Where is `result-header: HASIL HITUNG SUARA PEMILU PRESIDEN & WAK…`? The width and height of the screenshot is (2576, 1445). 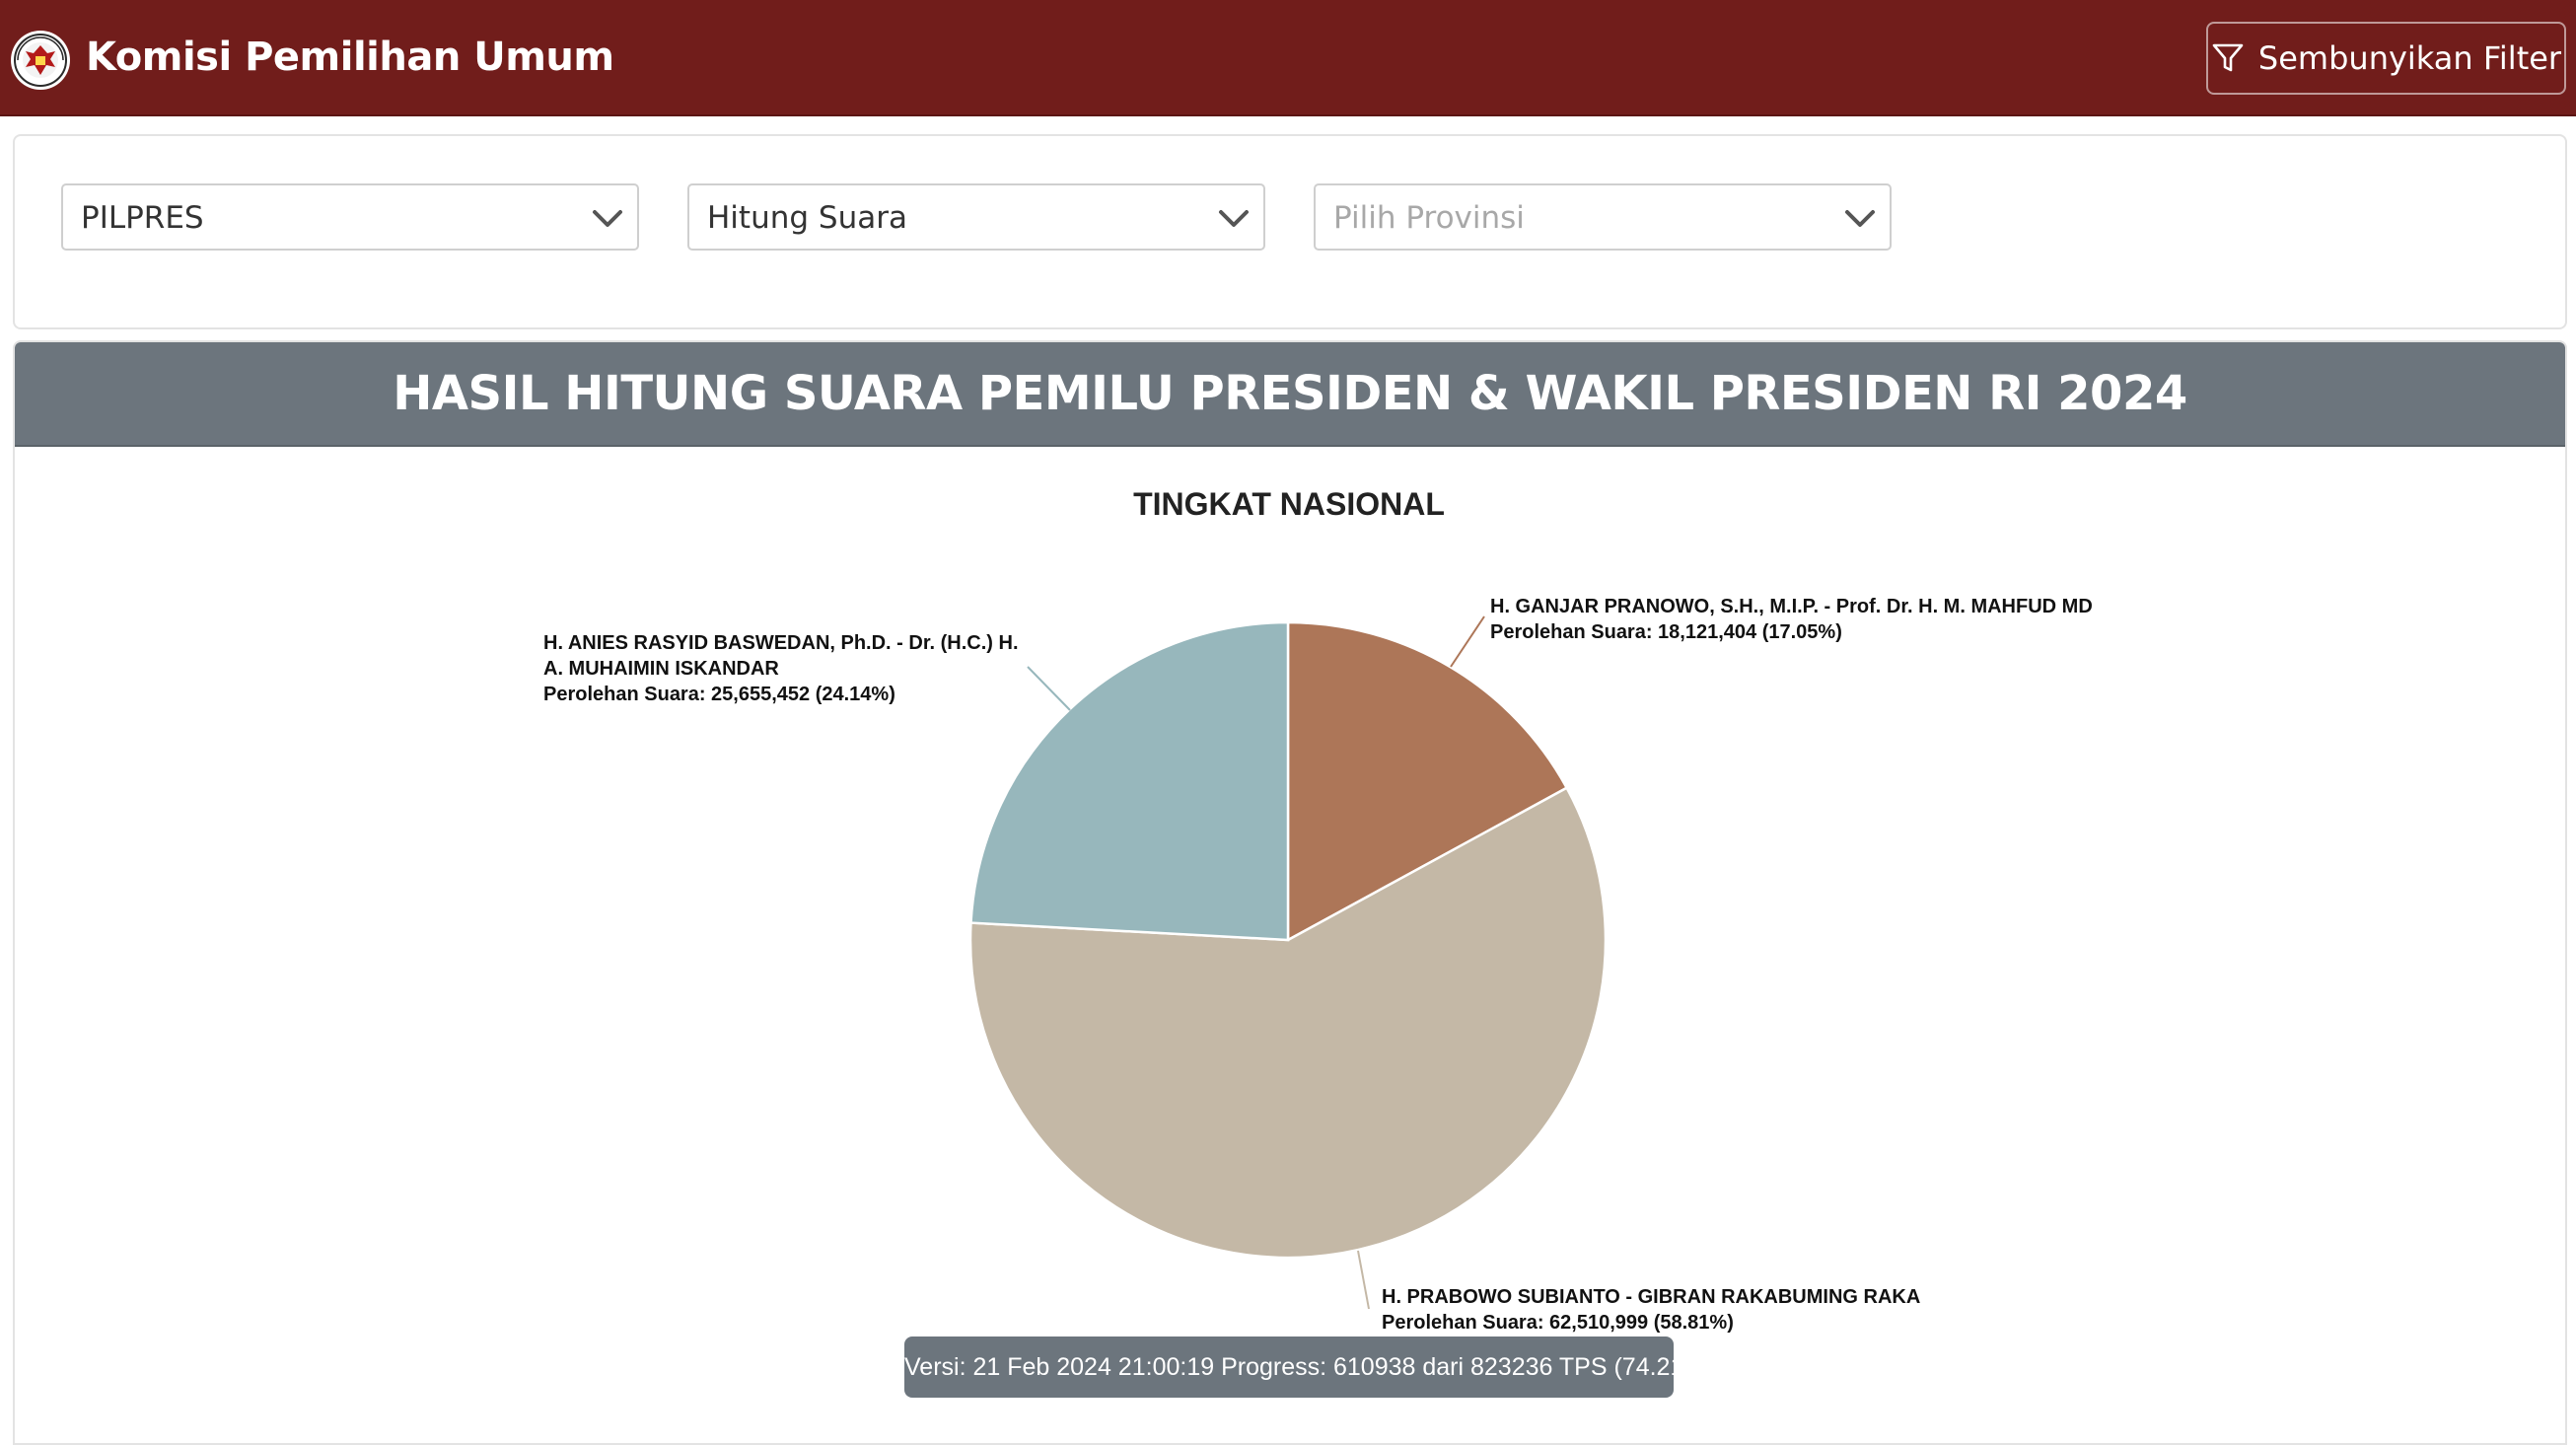
result-header: HASIL HITUNG SUARA PEMILU PRESIDEN & WAK… is located at coordinates (1290, 395).